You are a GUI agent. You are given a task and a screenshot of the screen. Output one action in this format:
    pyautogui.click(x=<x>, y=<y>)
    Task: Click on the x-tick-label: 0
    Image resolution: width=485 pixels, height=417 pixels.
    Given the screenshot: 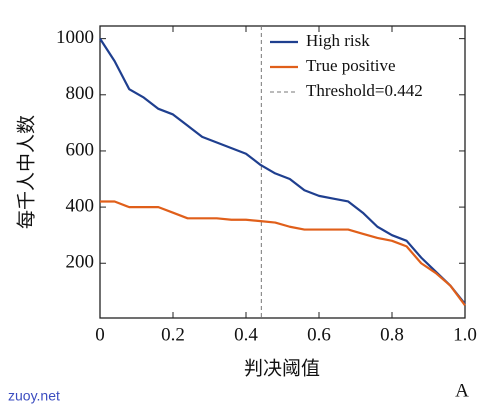 What is the action you would take?
    pyautogui.click(x=100, y=334)
    